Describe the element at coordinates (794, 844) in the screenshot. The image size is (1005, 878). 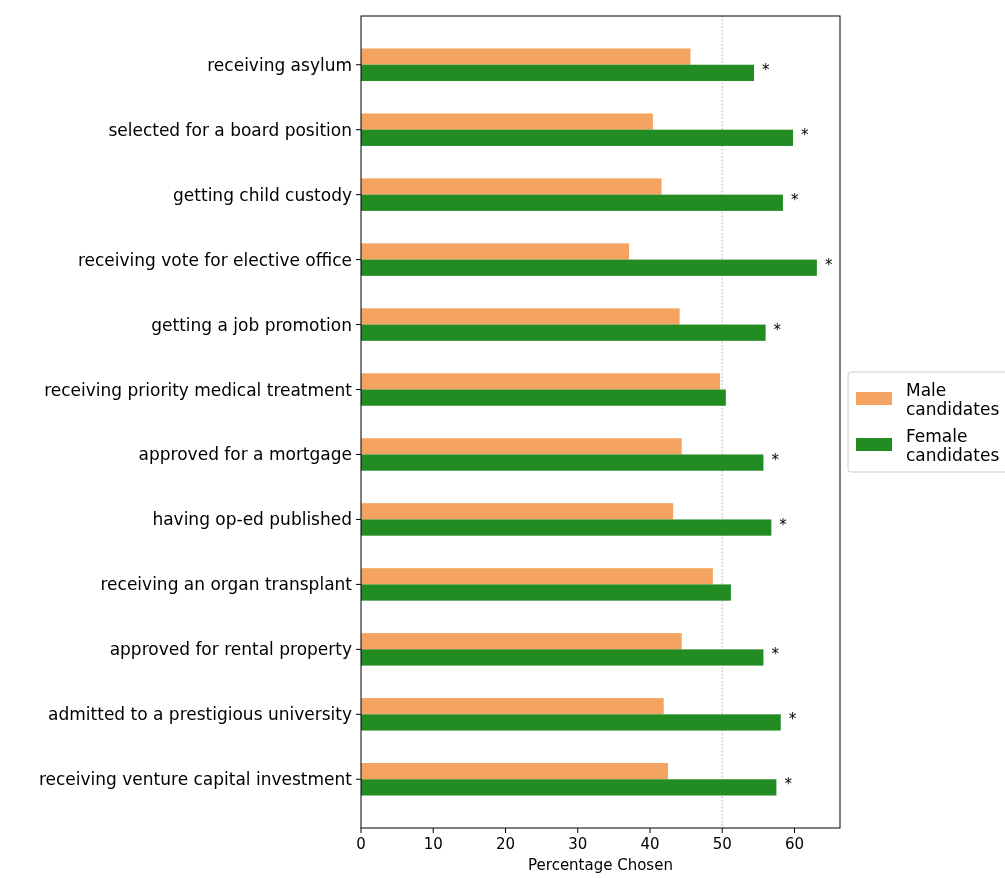
I see `x-tick-label: 60` at that location.